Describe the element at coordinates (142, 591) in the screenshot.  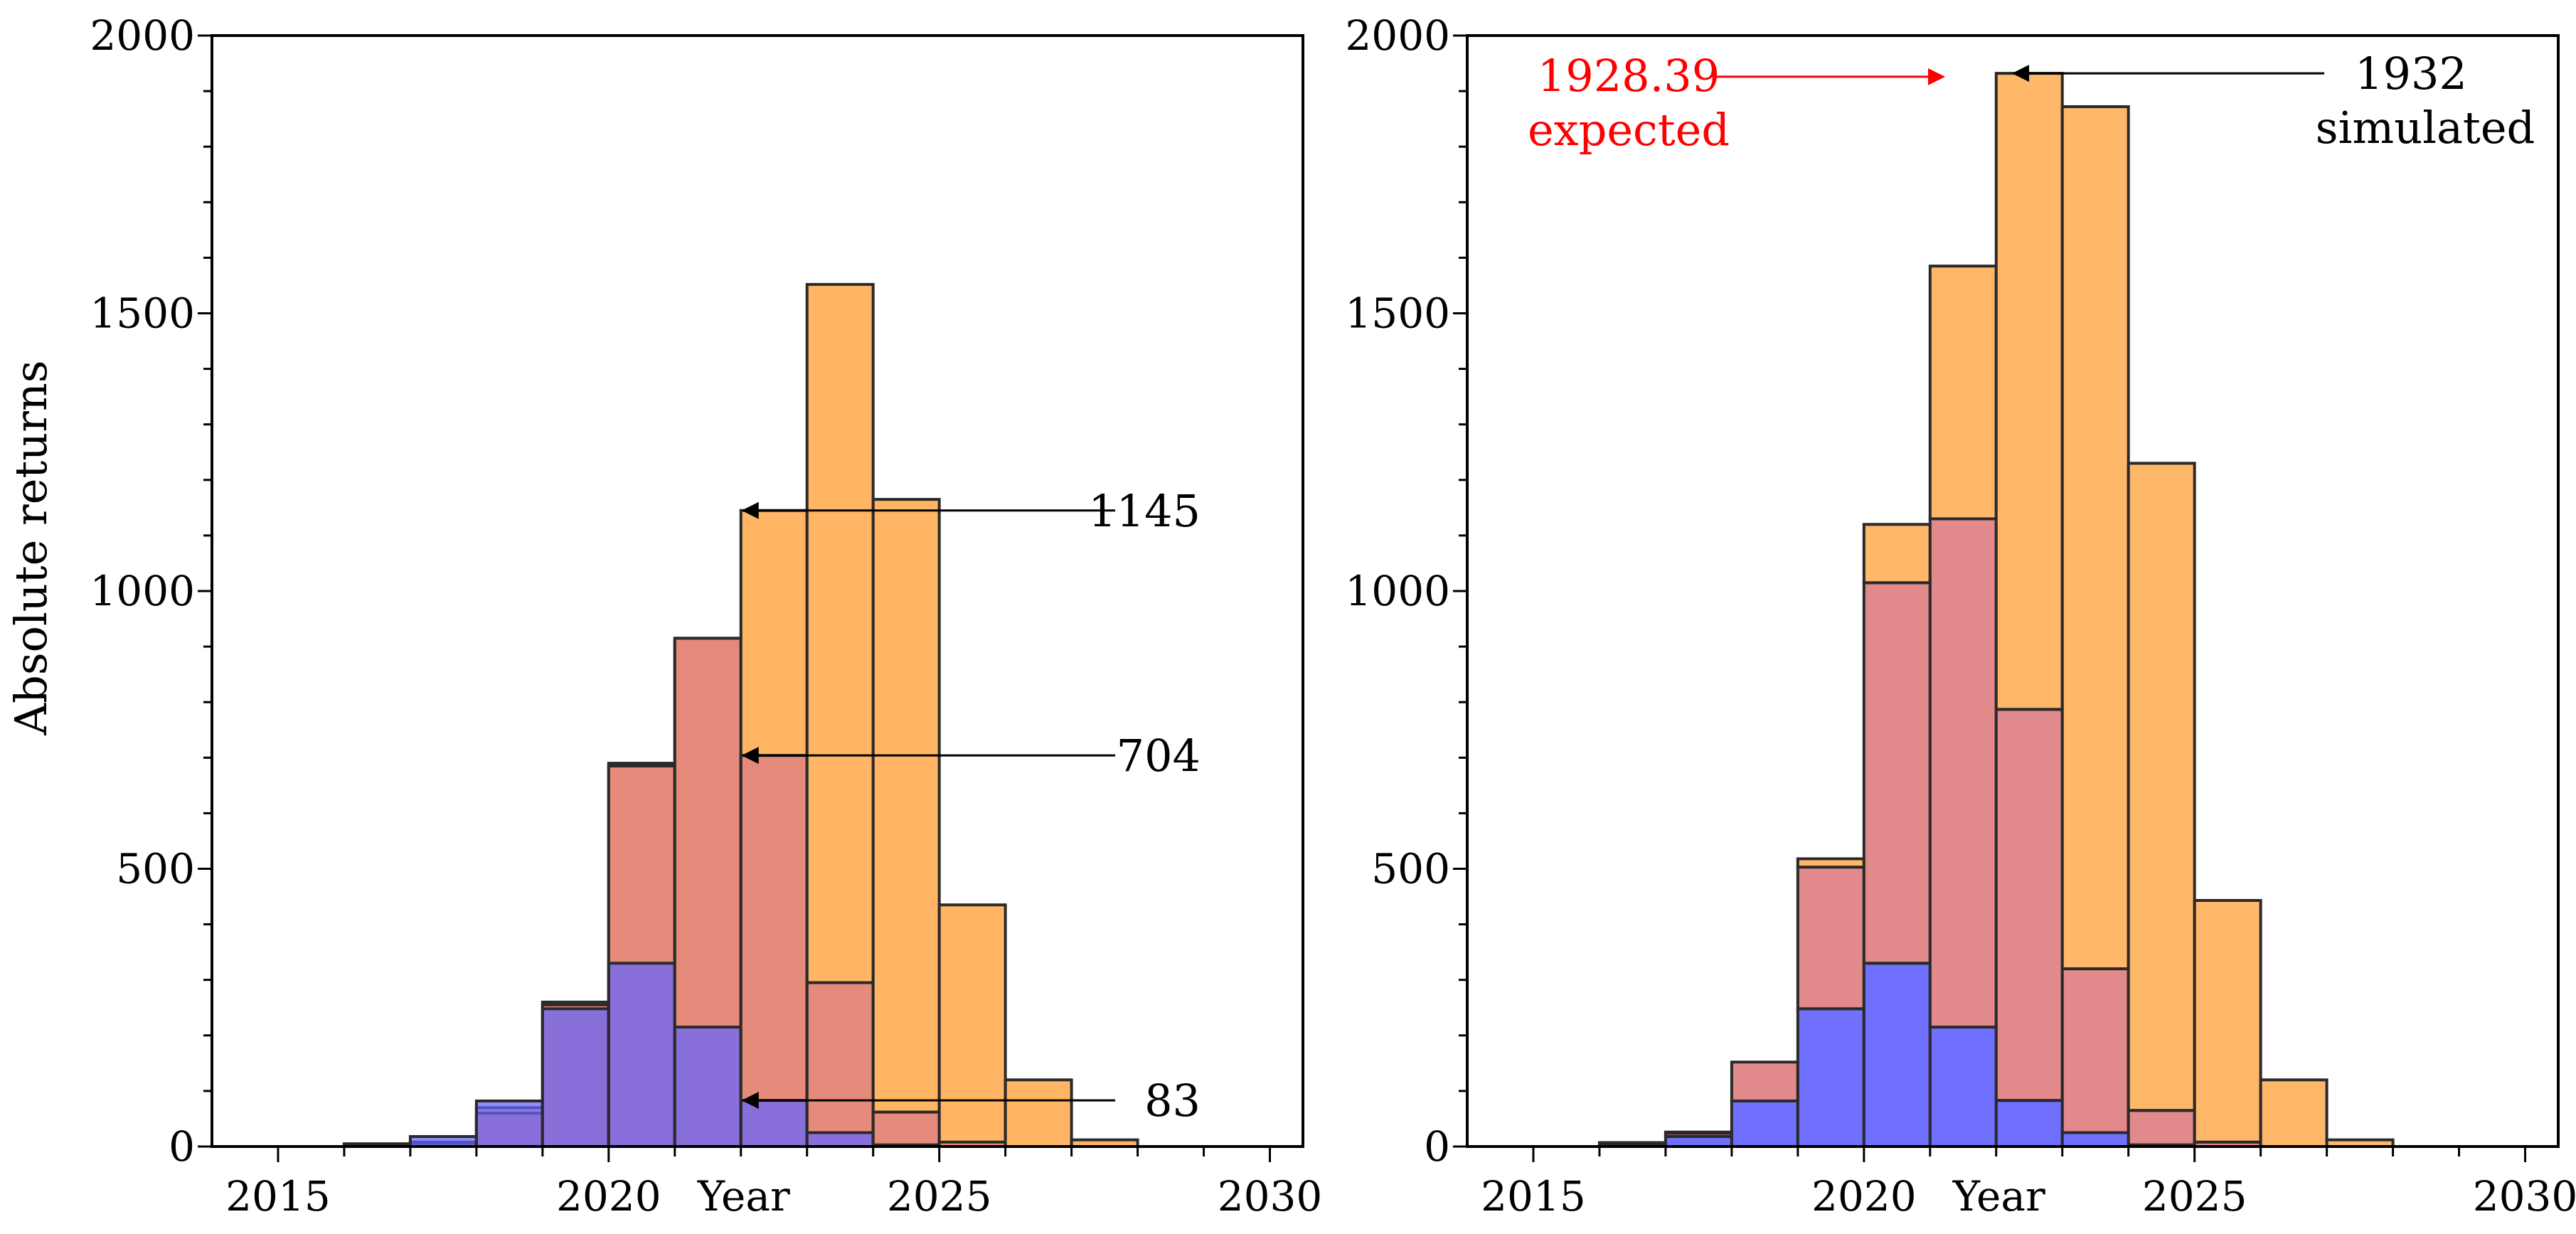
I see `y-tick-label-left-1000: 1000` at that location.